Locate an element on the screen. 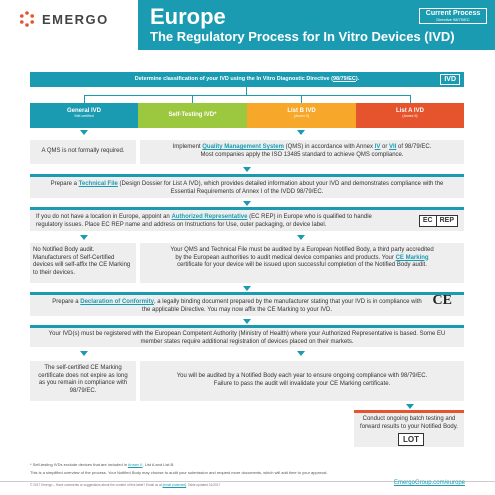  declaration-link: Declaration of Conformity is located at coordinates (117, 302).